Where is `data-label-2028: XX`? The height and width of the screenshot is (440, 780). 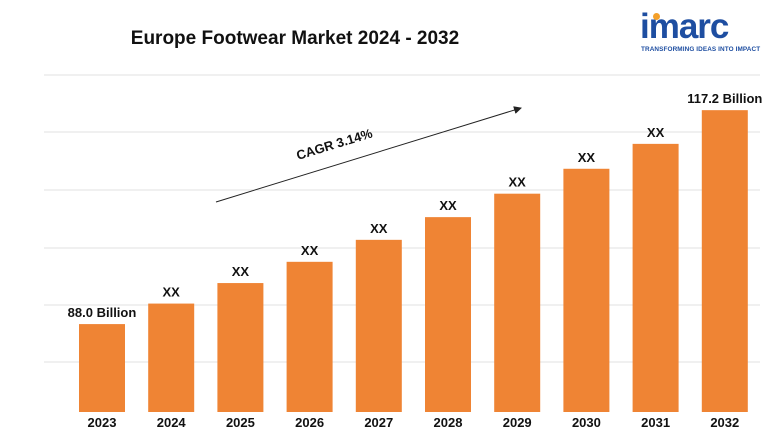 data-label-2028: XX is located at coordinates (448, 205).